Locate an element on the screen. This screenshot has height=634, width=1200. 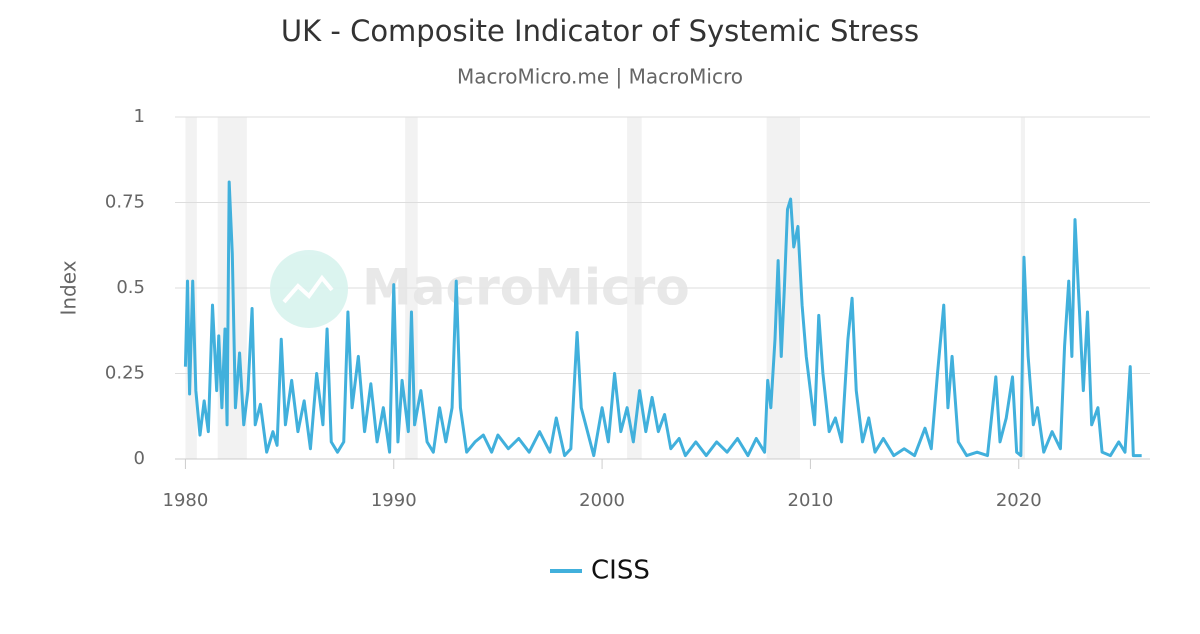
y-tick-label: 0.75 is located at coordinates (125, 202).